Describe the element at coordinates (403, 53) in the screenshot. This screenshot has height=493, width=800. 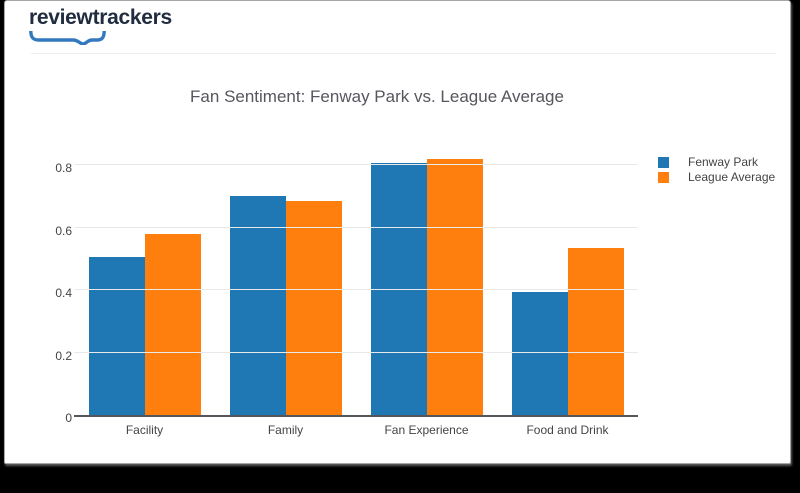
I see `header-divider` at that location.